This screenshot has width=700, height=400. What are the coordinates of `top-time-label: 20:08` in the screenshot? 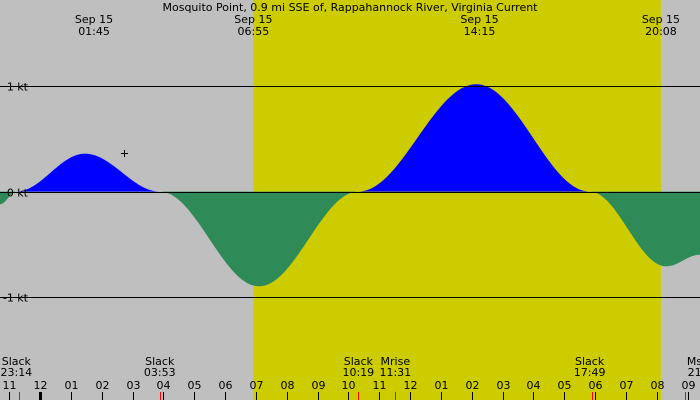 It's located at (661, 31).